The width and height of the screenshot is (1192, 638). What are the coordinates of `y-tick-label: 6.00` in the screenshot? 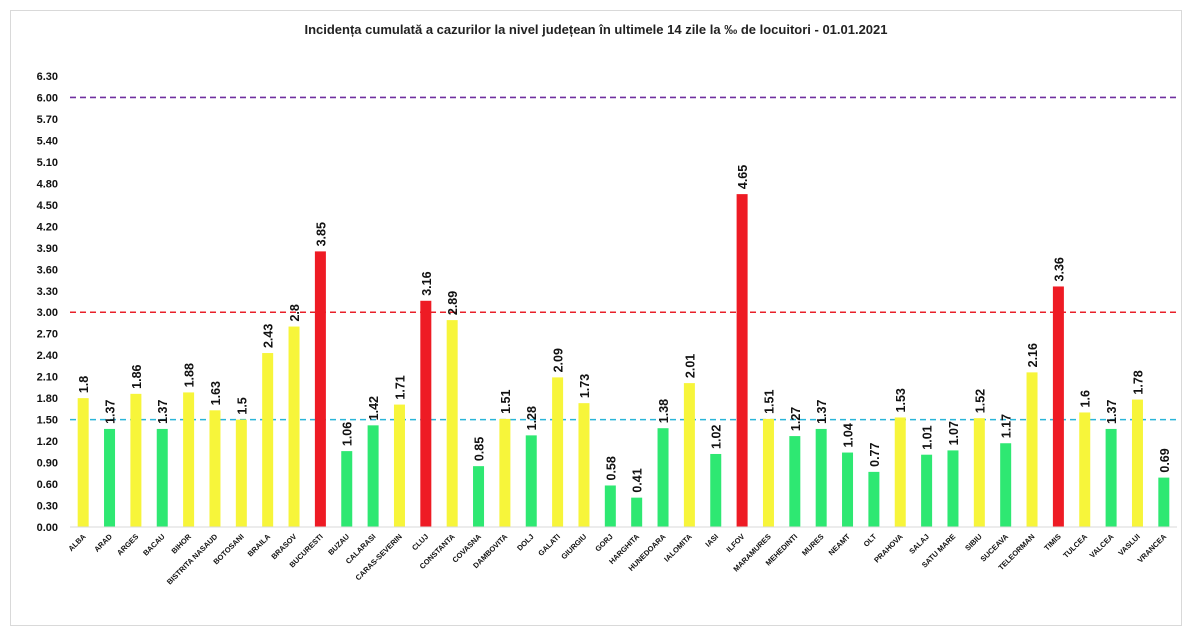 It's located at (47, 98).